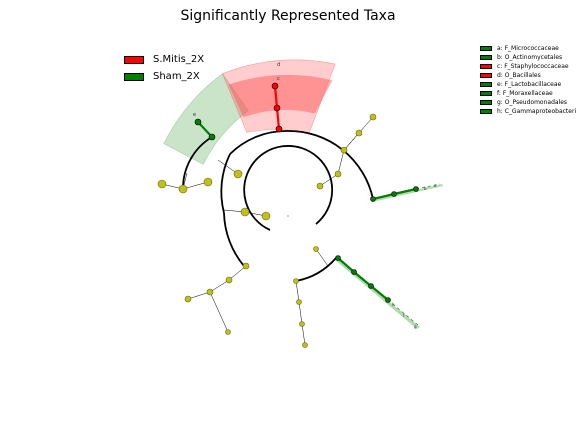 The height and width of the screenshot is (432, 576). What do you see at coordinates (530, 57) in the screenshot?
I see `taxa-label: b: O_Actinomycetales` at bounding box center [530, 57].